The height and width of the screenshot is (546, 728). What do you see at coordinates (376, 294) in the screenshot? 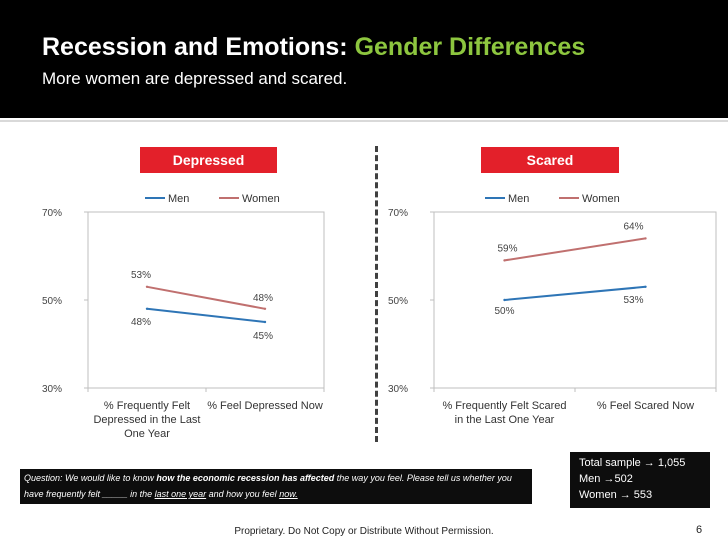
I see `panel-divider` at bounding box center [376, 294].